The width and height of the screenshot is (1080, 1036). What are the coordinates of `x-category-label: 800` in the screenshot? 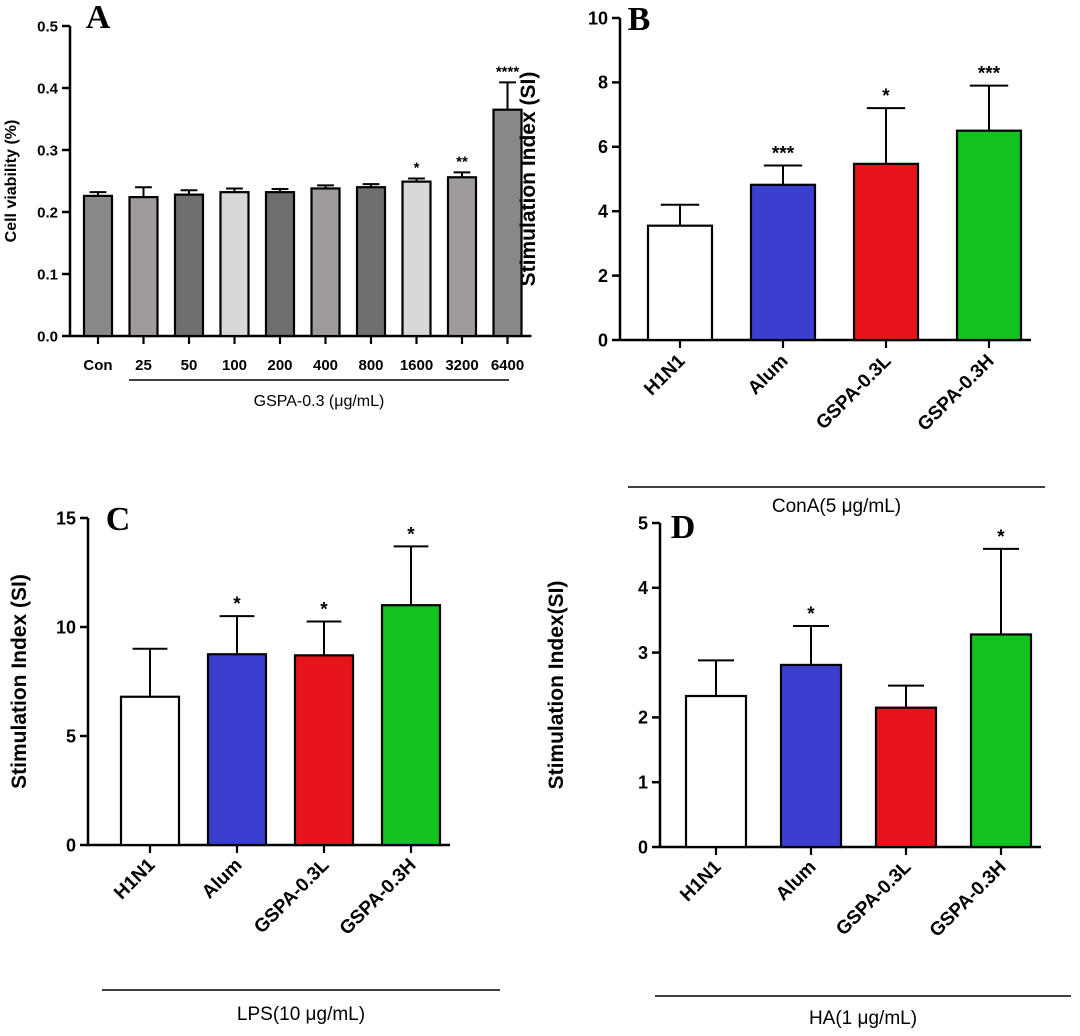 It's located at (370, 365).